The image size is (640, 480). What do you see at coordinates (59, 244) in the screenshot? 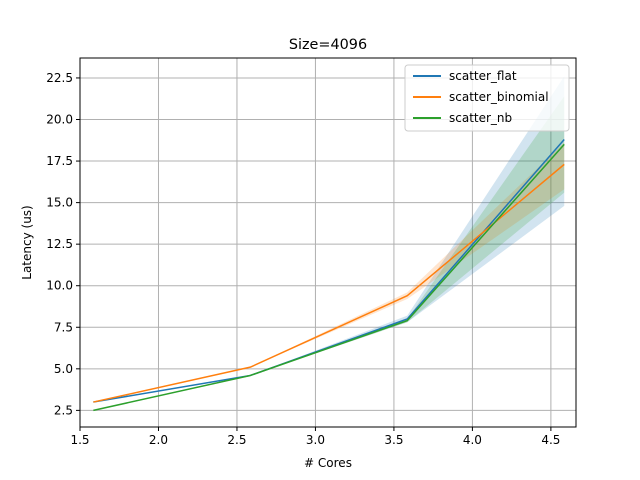
I see `y-tick-label: 12.5` at bounding box center [59, 244].